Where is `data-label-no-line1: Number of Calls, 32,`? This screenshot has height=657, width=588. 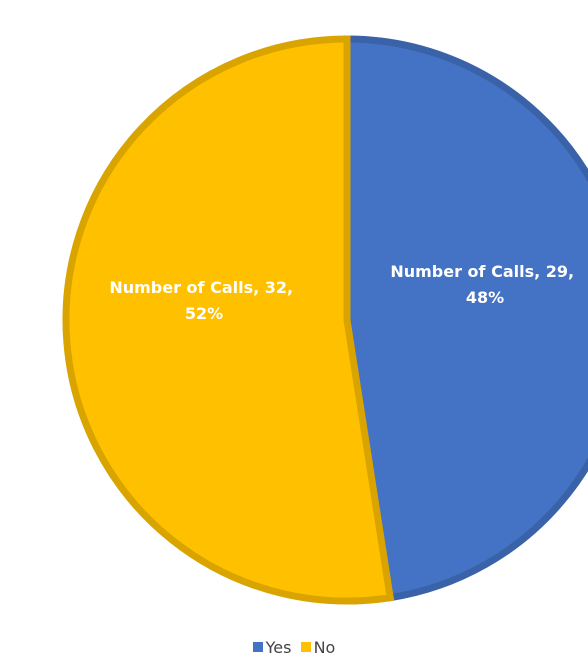 data-label-no-line1: Number of Calls, 32, is located at coordinates (201, 287).